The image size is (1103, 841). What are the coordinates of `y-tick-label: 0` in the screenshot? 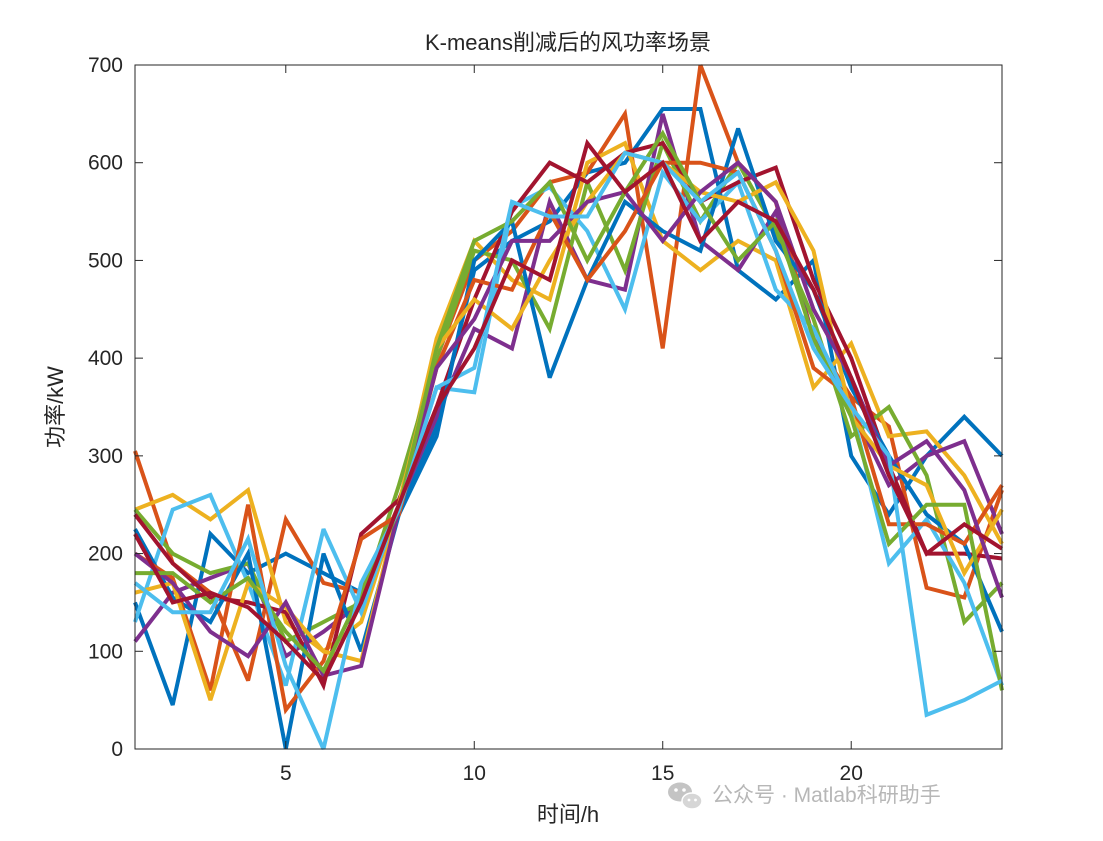 It's located at (117, 749).